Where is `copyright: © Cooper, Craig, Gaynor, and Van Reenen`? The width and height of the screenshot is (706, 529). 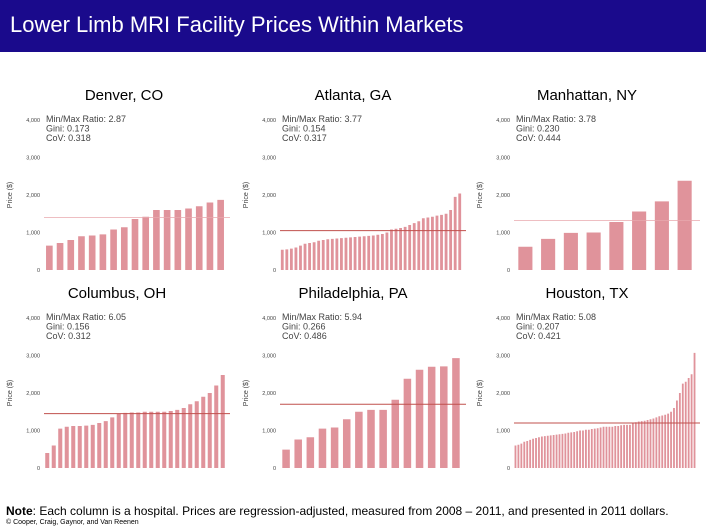
copyright: © Cooper, Craig, Gaynor, and Van Reenen is located at coordinates (72, 522).